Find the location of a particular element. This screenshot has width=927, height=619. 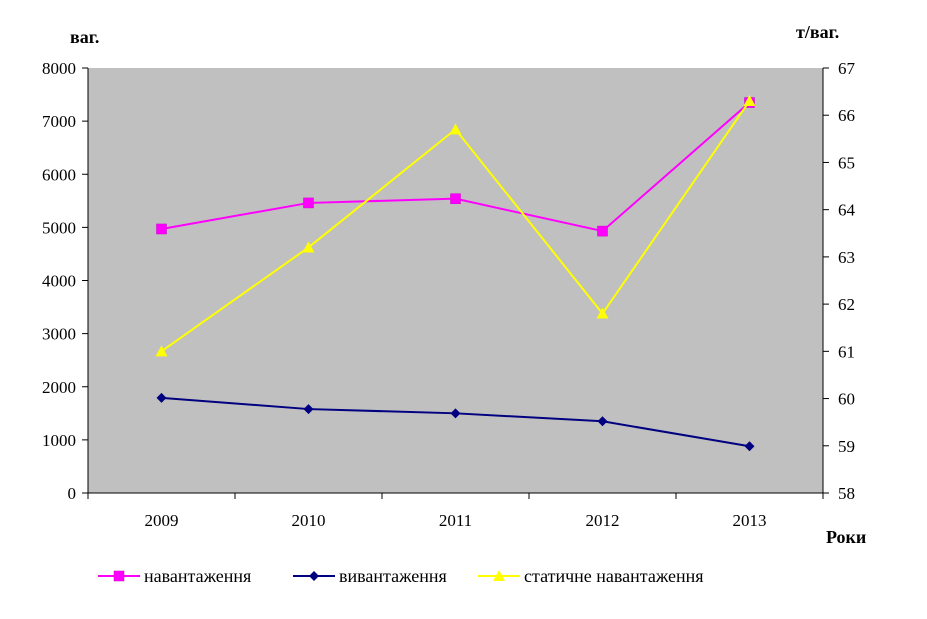

left-tick-label: 6000 is located at coordinates (59, 174).